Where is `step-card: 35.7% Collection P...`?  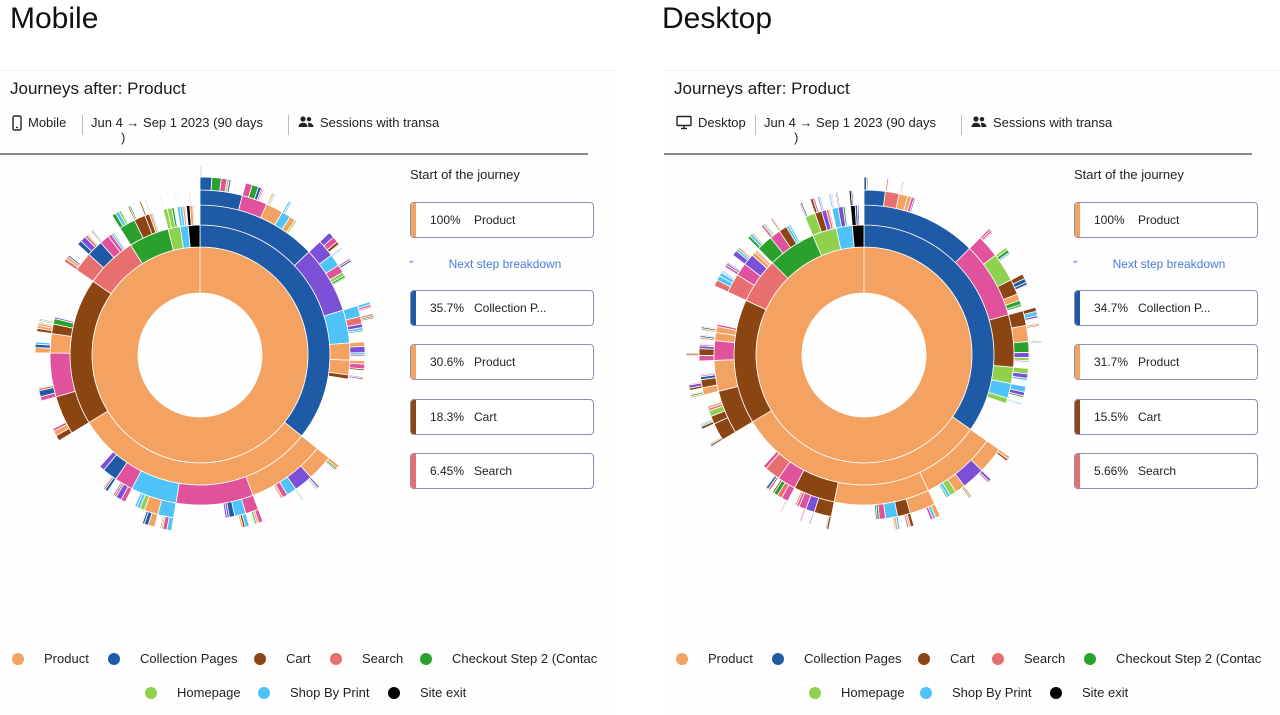 step-card: 35.7% Collection P... is located at coordinates (502, 308).